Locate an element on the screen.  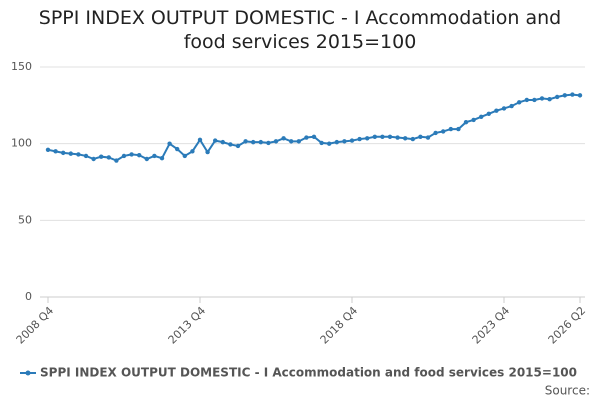
y-tick-label: 150 is located at coordinates (21, 66).